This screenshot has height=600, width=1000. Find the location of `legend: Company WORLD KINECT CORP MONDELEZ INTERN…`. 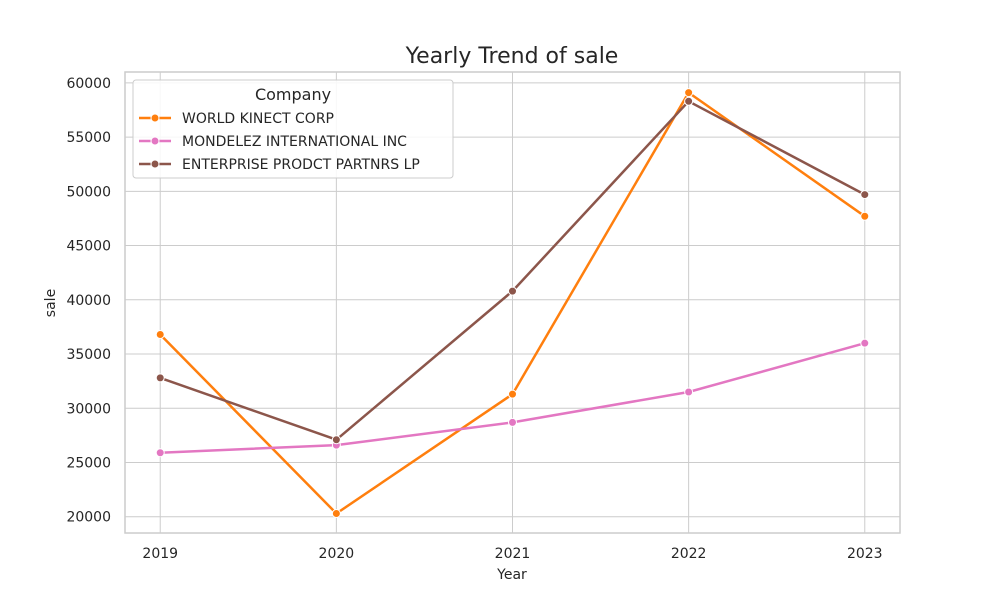

legend: Company WORLD KINECT CORP MONDELEZ INTERN… is located at coordinates (293, 129).